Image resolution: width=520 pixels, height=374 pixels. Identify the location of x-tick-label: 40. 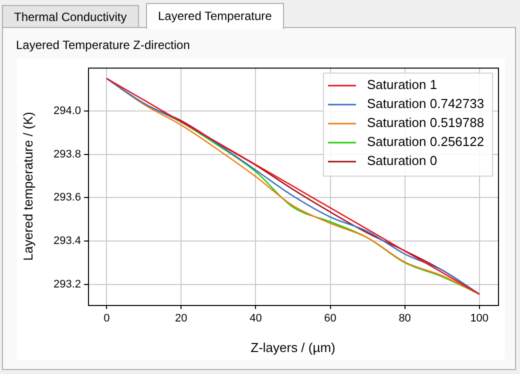
(256, 318).